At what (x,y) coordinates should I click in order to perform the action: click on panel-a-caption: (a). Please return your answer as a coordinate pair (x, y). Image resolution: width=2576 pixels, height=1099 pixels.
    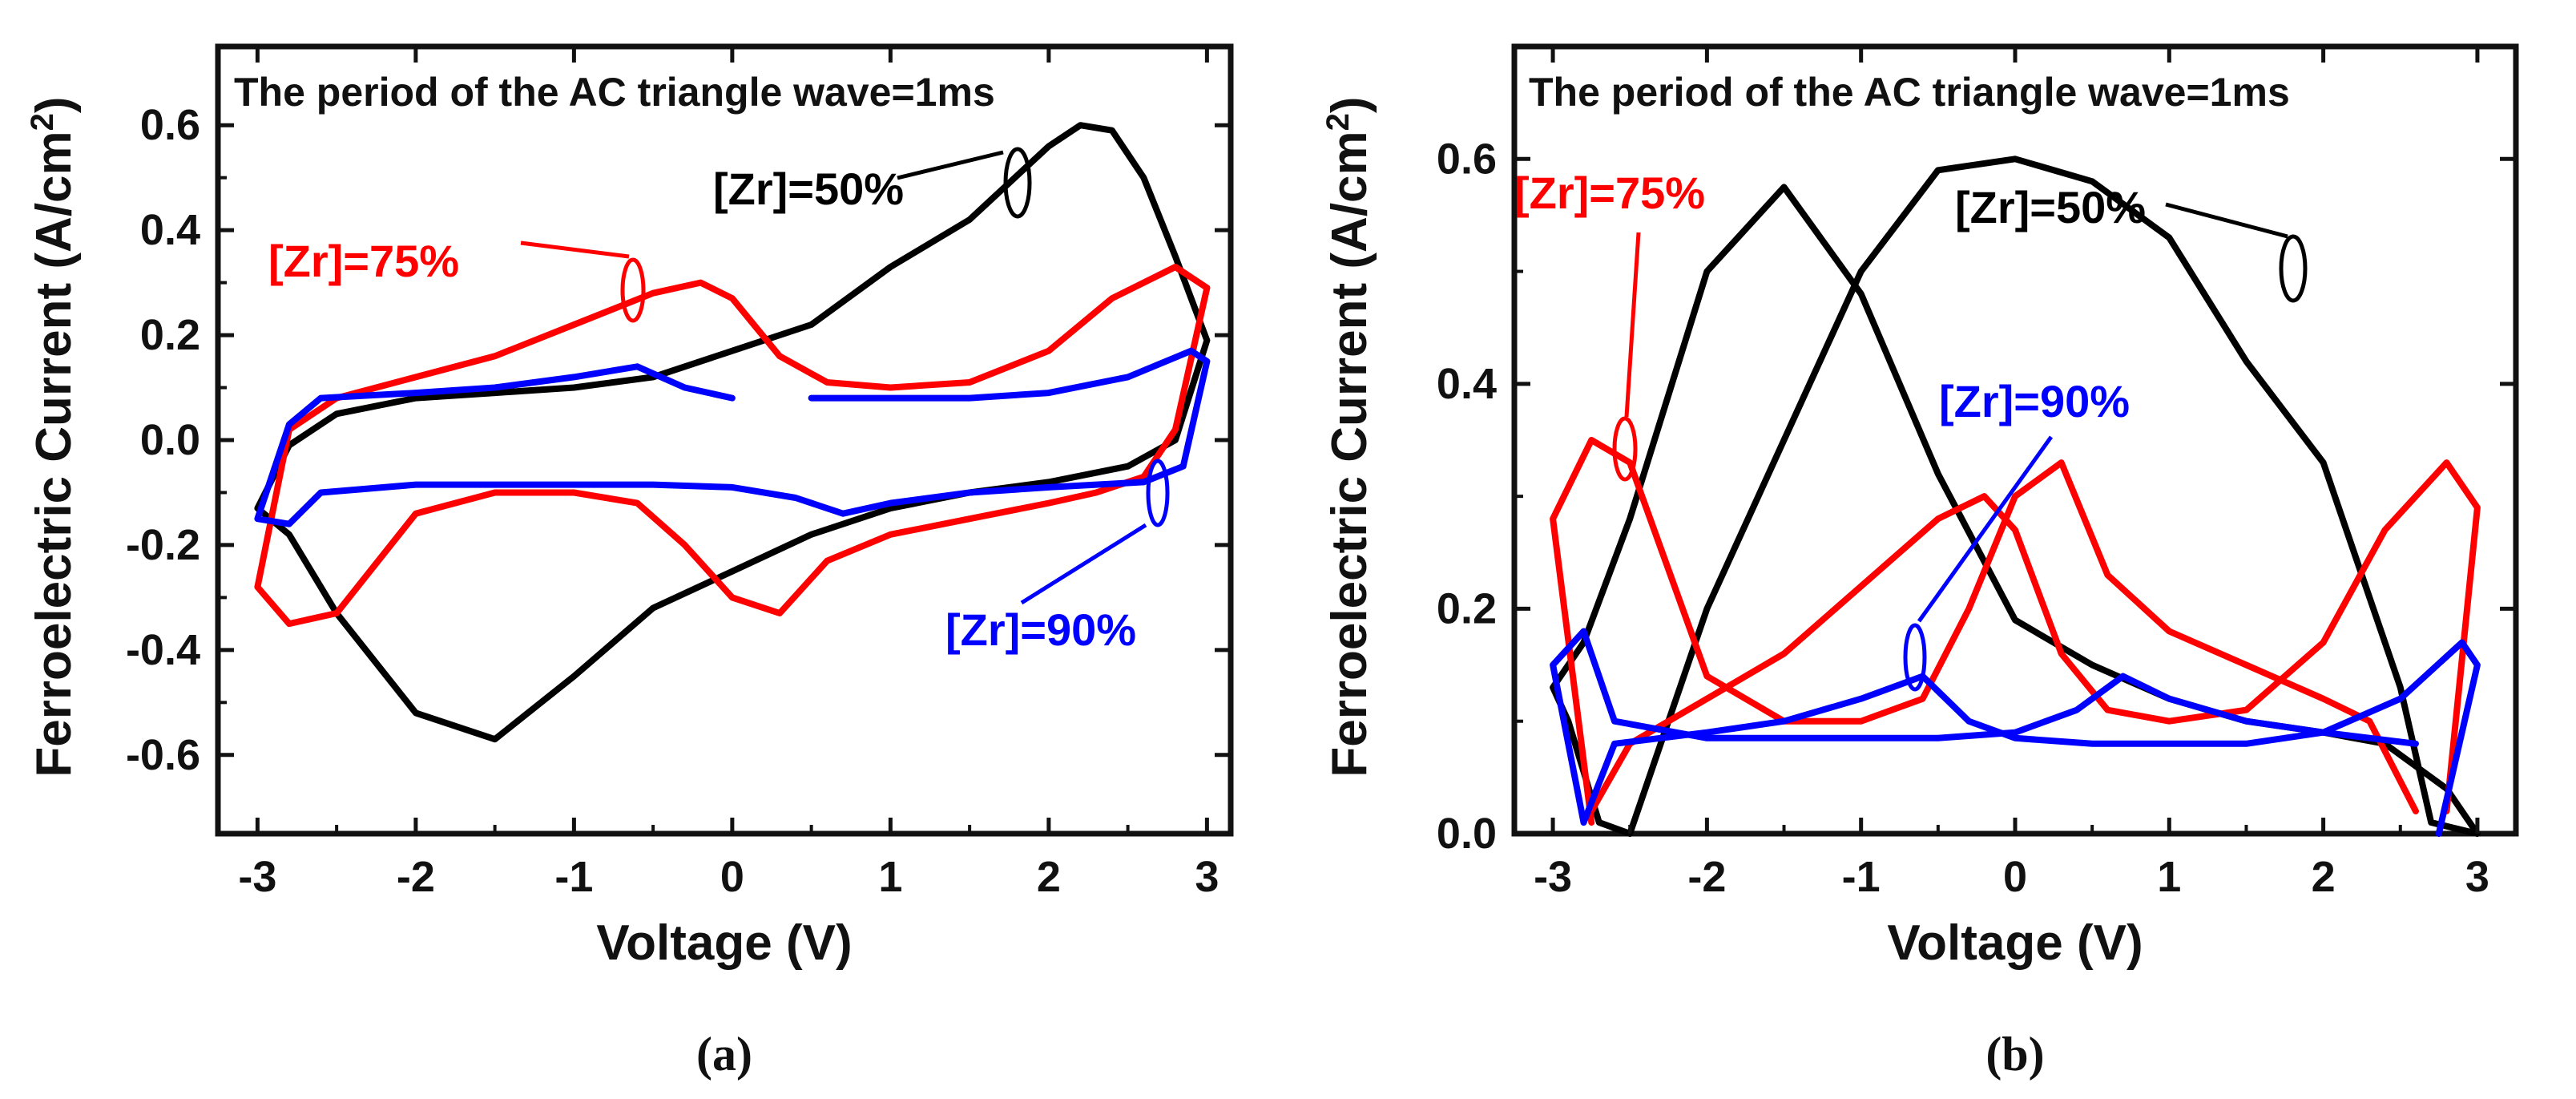
    Looking at the image, I should click on (724, 1054).